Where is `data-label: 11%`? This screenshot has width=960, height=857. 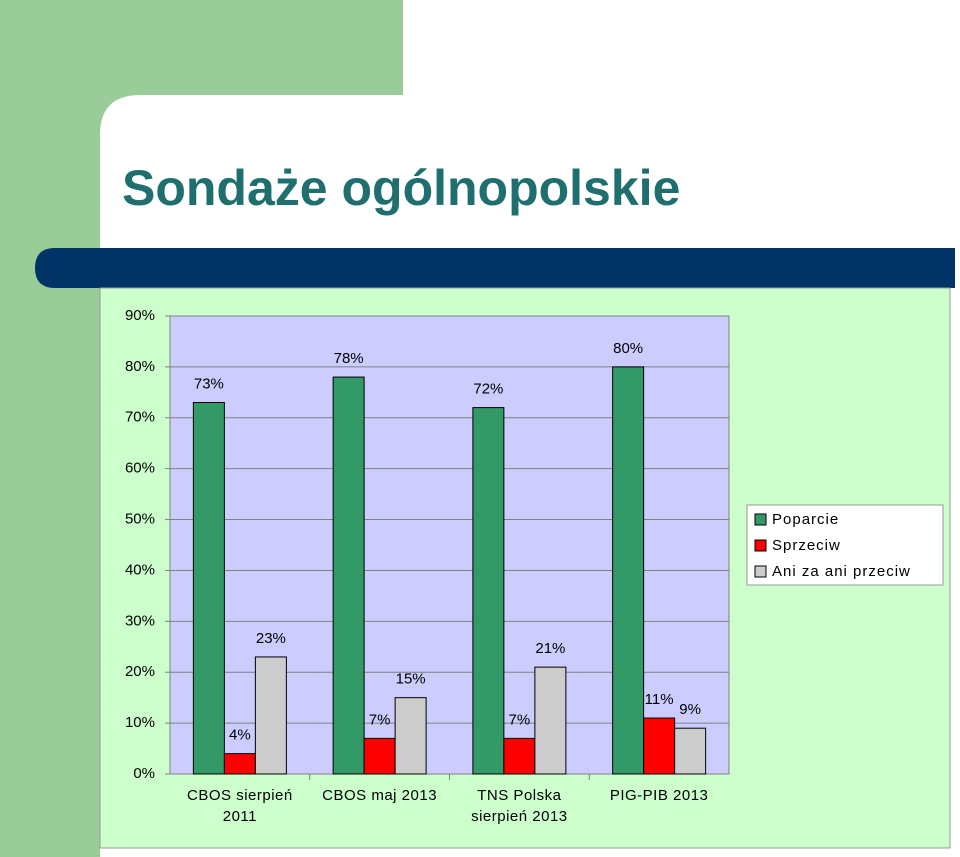 data-label: 11% is located at coordinates (659, 699).